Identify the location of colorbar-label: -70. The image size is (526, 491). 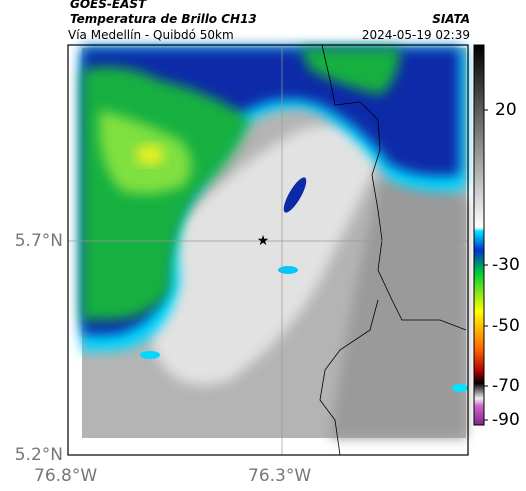
(506, 386).